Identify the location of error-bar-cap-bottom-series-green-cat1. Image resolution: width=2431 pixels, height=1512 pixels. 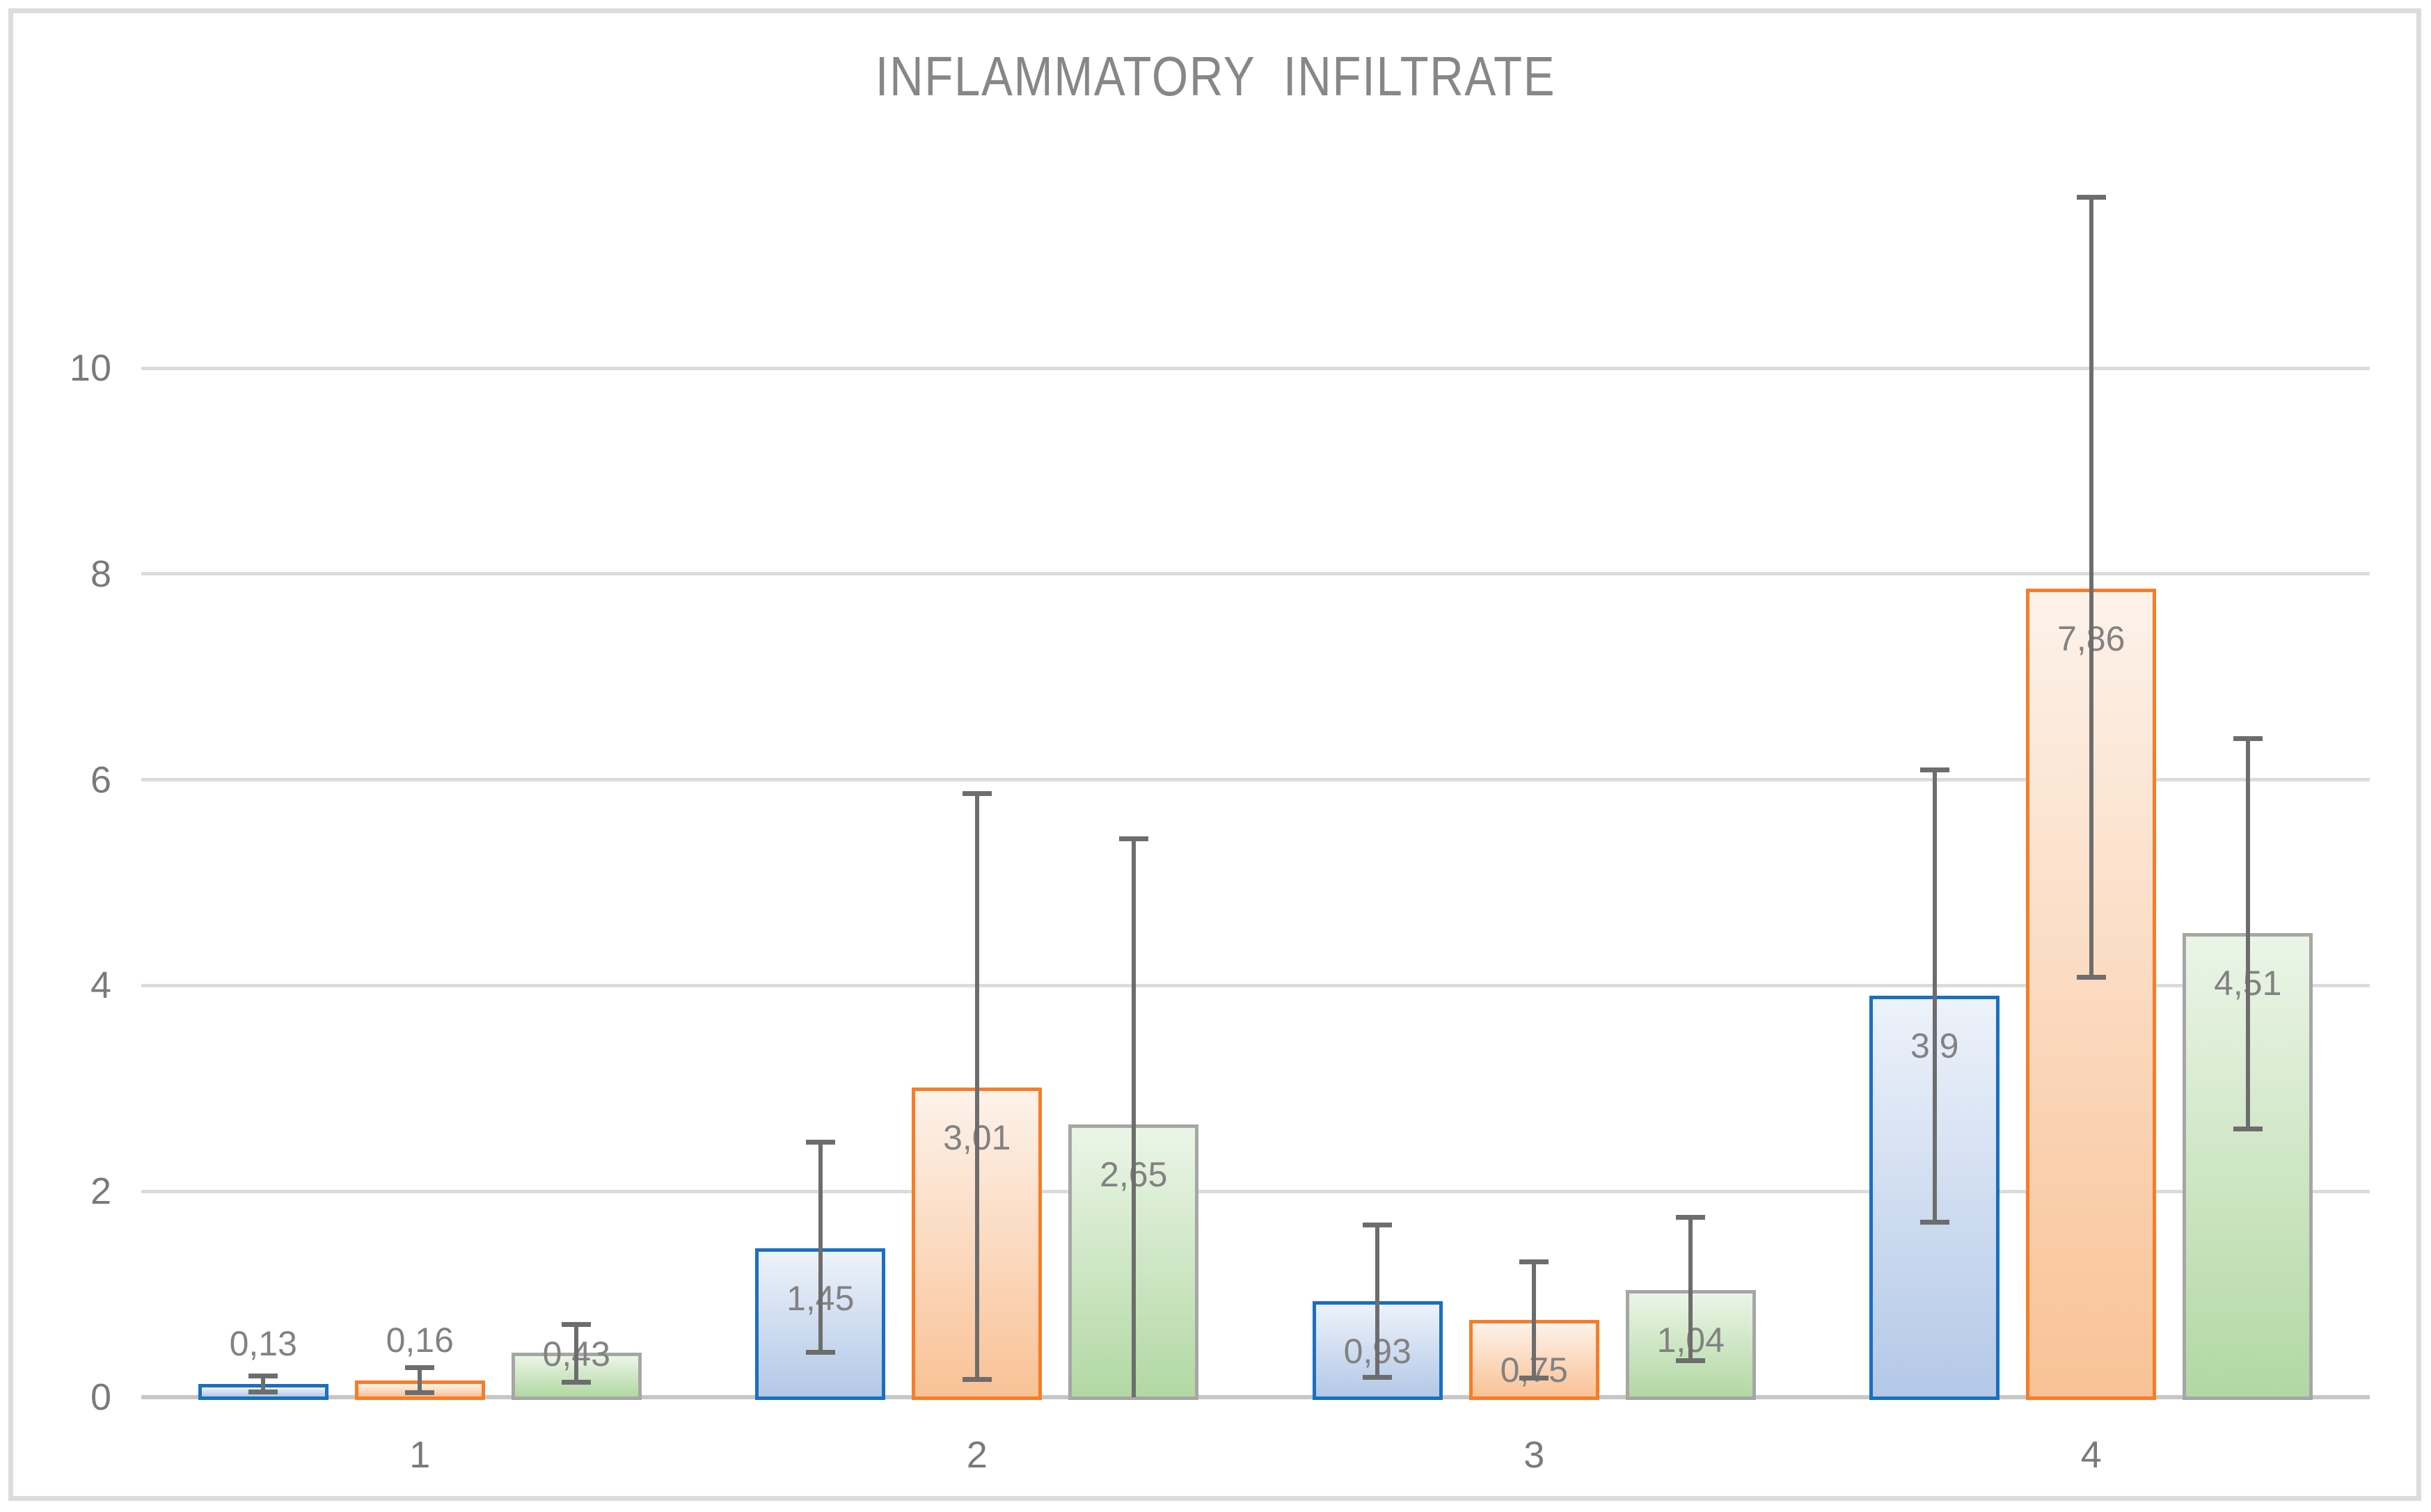
(577, 1382).